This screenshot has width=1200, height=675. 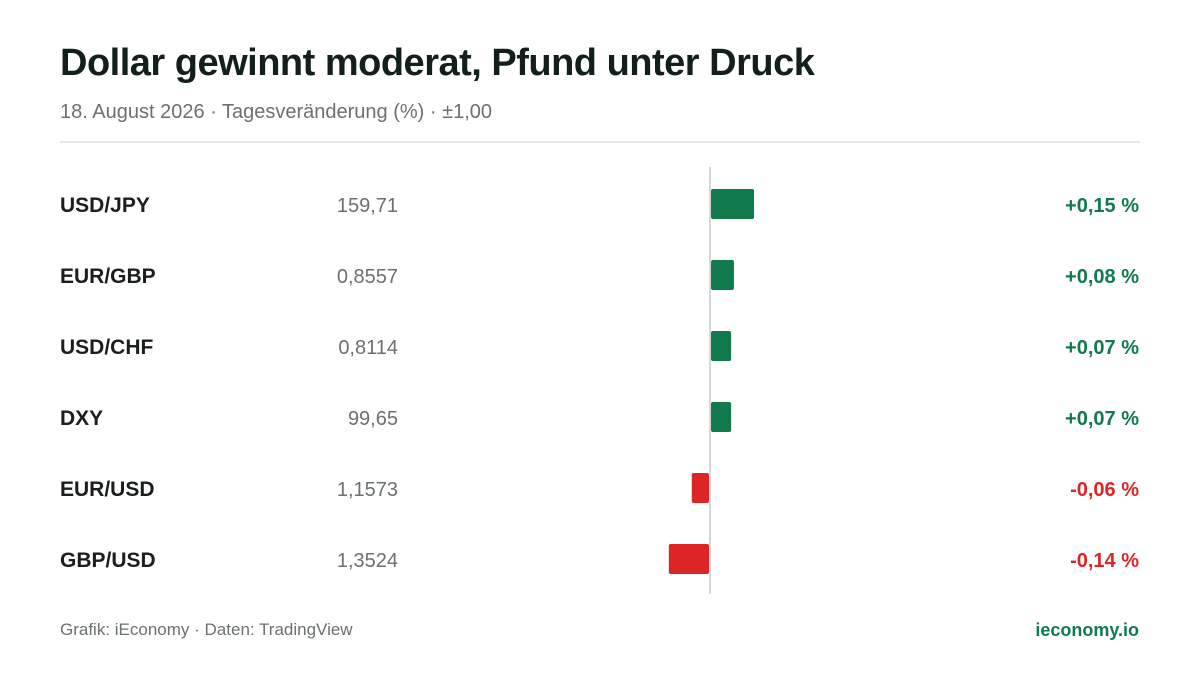 What do you see at coordinates (1102, 277) in the screenshot?
I see `row-change-label: +0,08 %` at bounding box center [1102, 277].